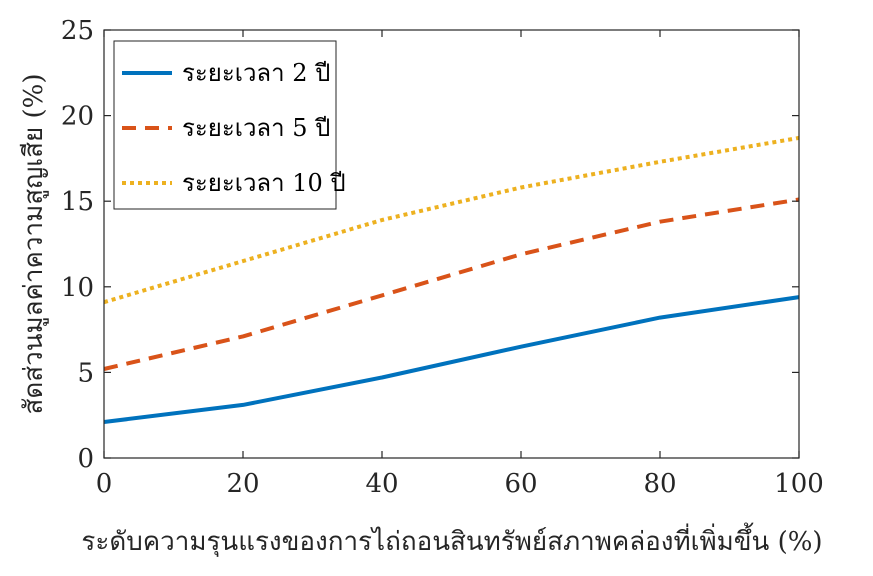  What do you see at coordinates (77, 117) in the screenshot?
I see `y-tick-label: 20` at bounding box center [77, 117].